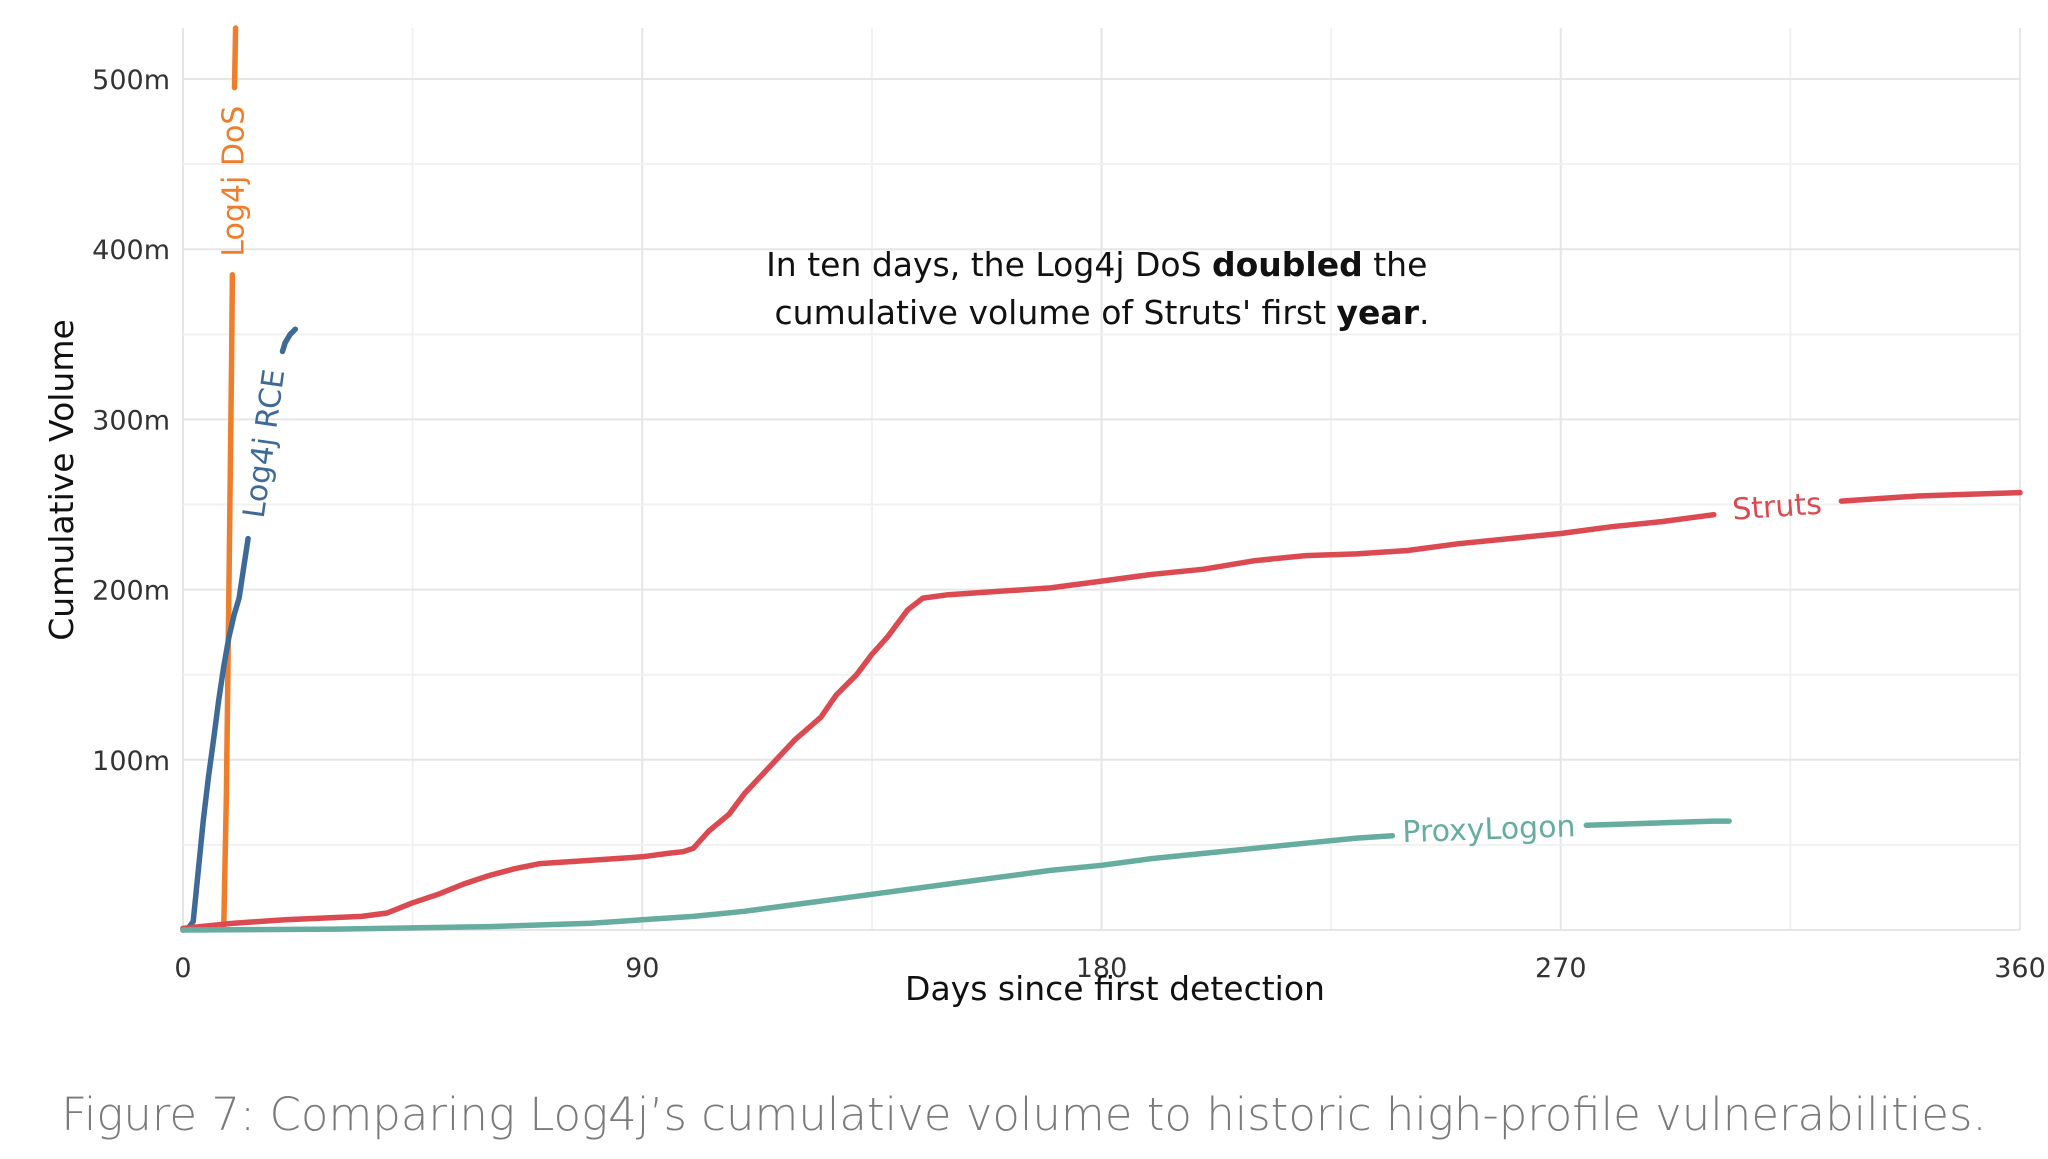 This screenshot has height=1159, width=2048. I want to click on series-label-log4j-rce: Log4j RCE, so click(265, 443).